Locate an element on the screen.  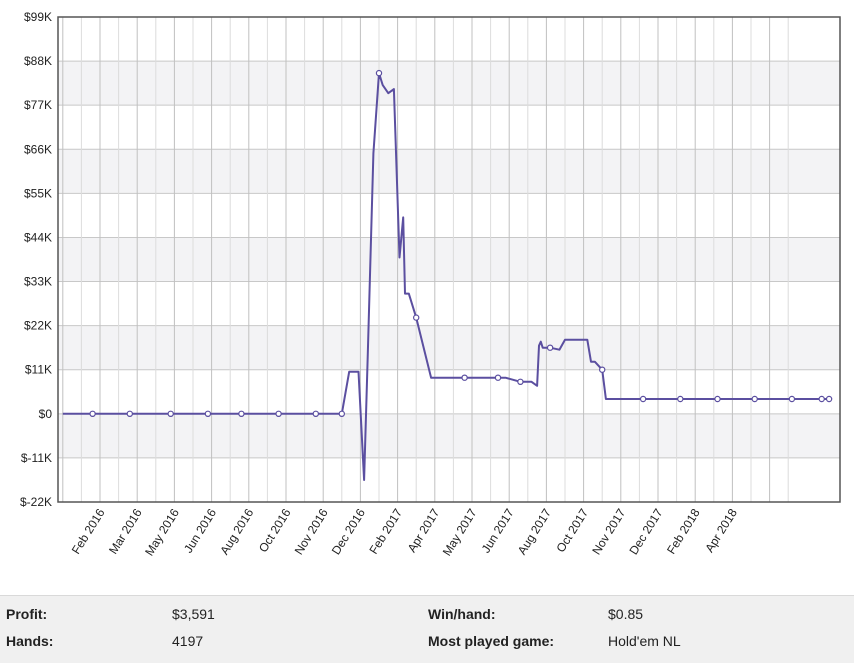
y-tick-label: $22K is located at coordinates (38, 326).